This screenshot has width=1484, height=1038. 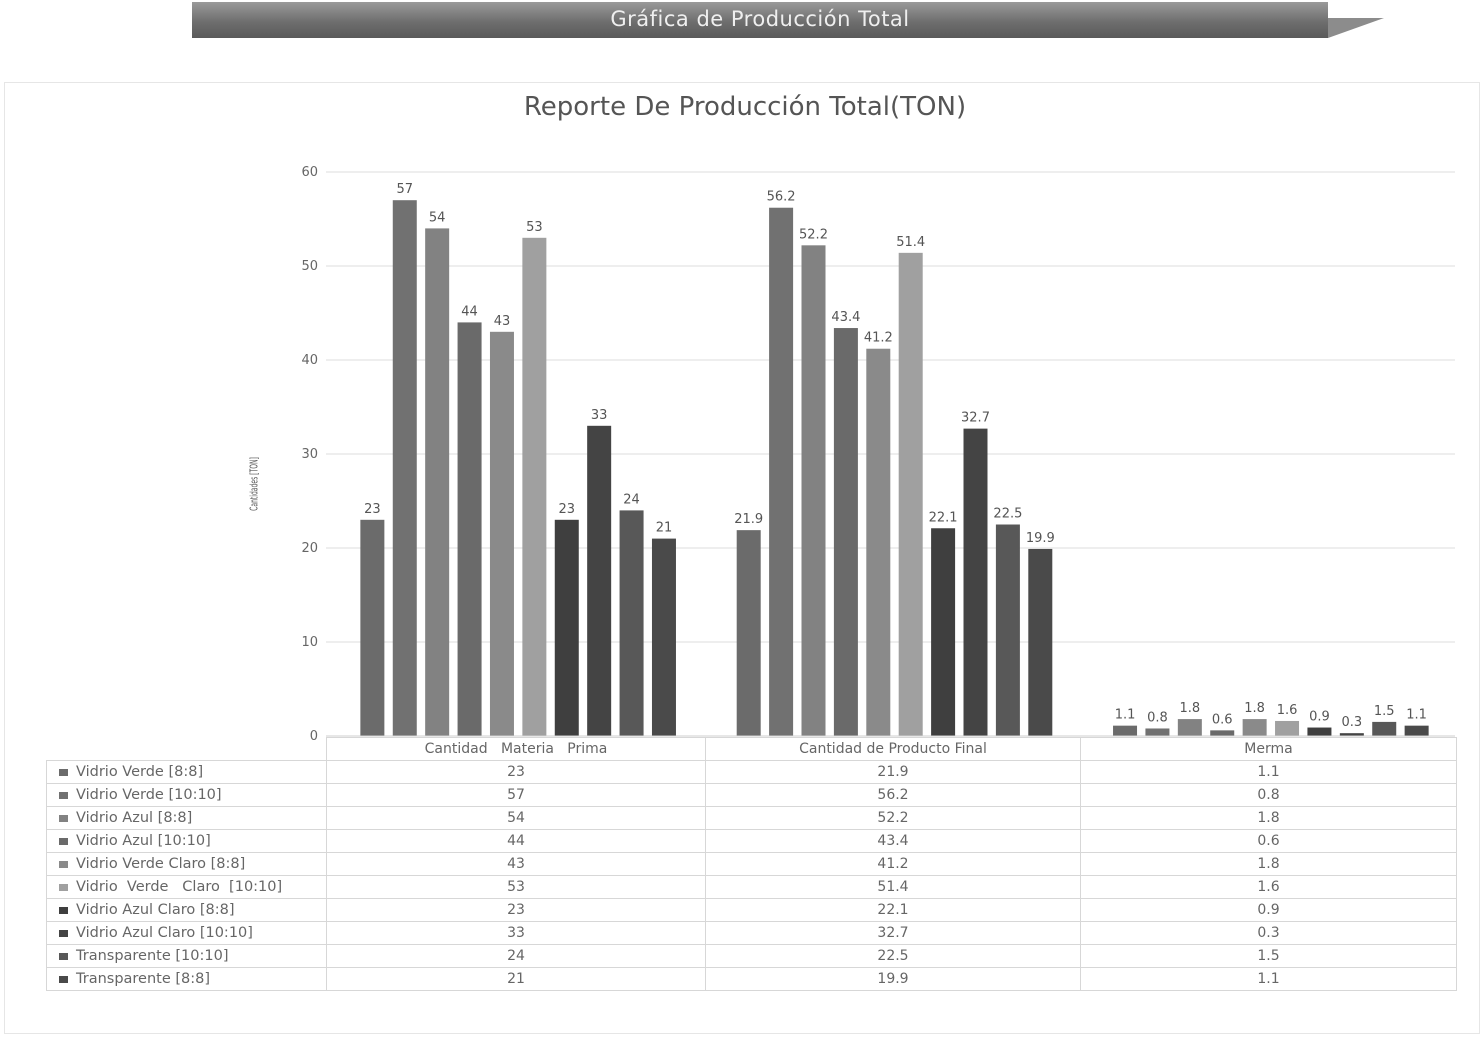 What do you see at coordinates (1384, 711) in the screenshot?
I see `data-label: 1.5` at bounding box center [1384, 711].